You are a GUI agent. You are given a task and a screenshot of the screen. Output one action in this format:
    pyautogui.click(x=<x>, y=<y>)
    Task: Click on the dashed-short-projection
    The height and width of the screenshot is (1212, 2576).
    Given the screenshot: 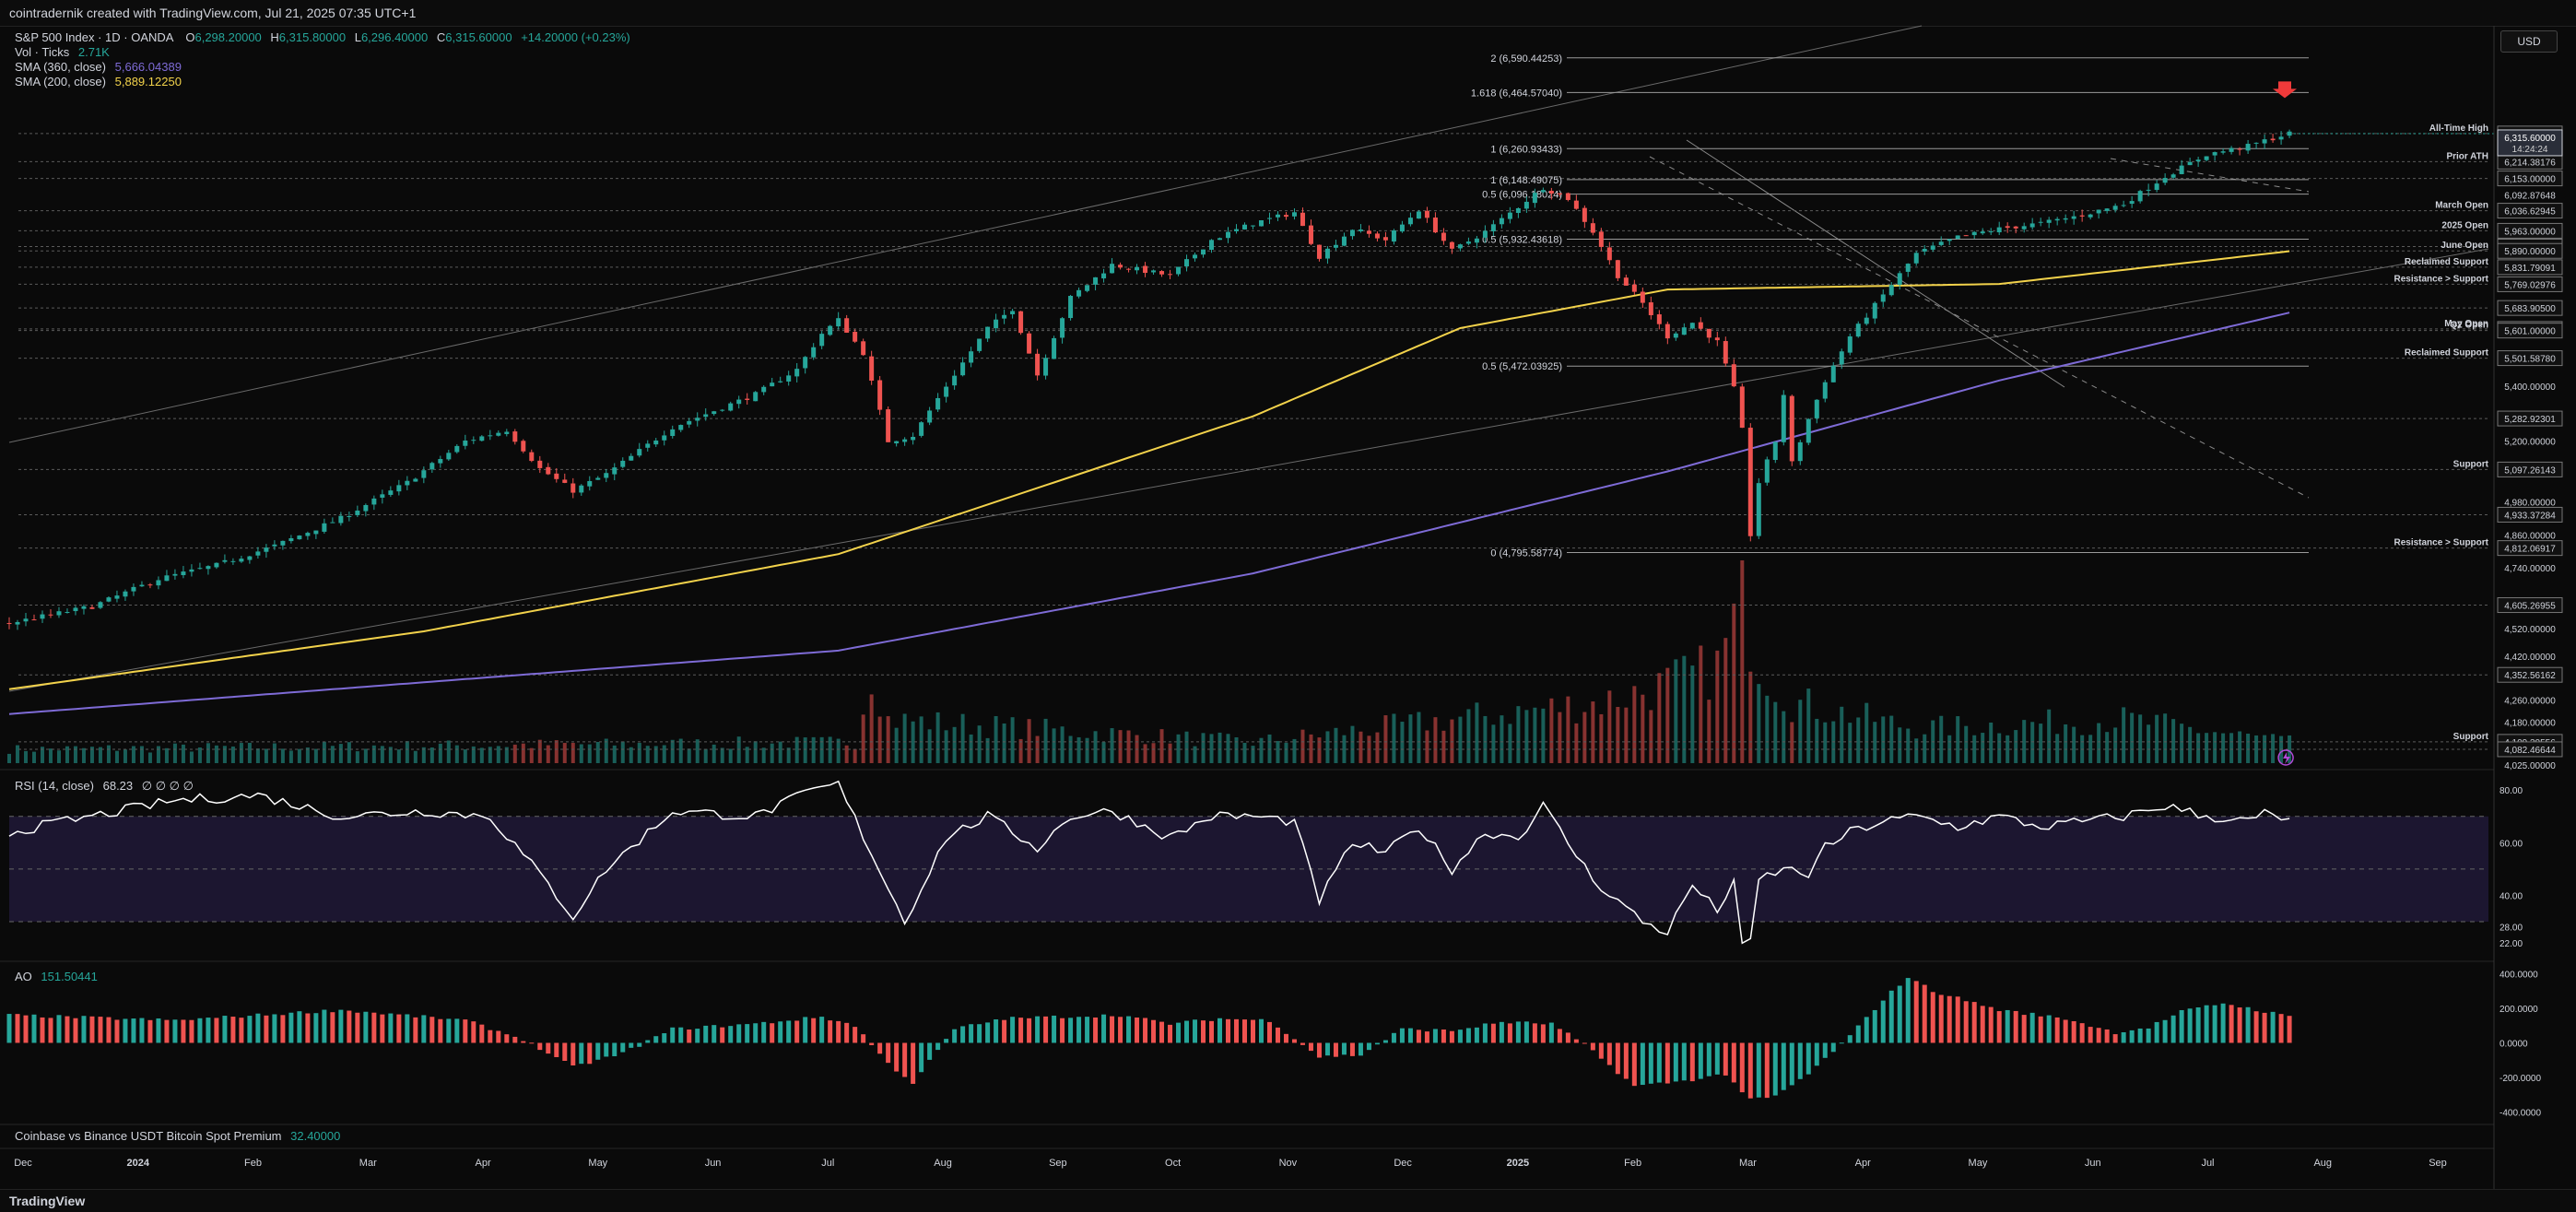 What is the action you would take?
    pyautogui.click(x=2210, y=175)
    